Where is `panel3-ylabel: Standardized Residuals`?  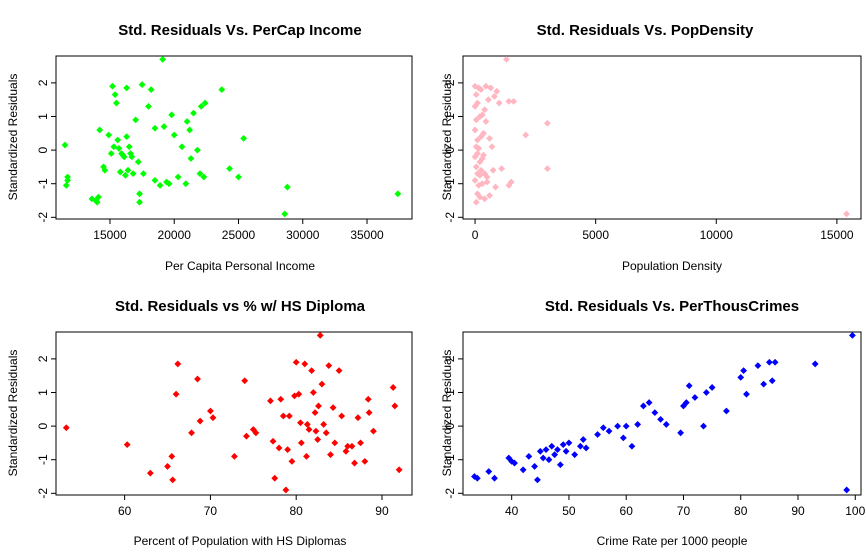 panel3-ylabel: Standardized Residuals is located at coordinates (13, 413).